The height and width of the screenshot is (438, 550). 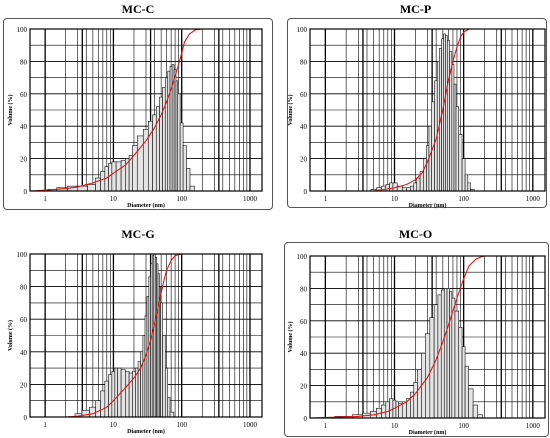 What do you see at coordinates (138, 234) in the screenshot?
I see `chart-title: MC-G` at bounding box center [138, 234].